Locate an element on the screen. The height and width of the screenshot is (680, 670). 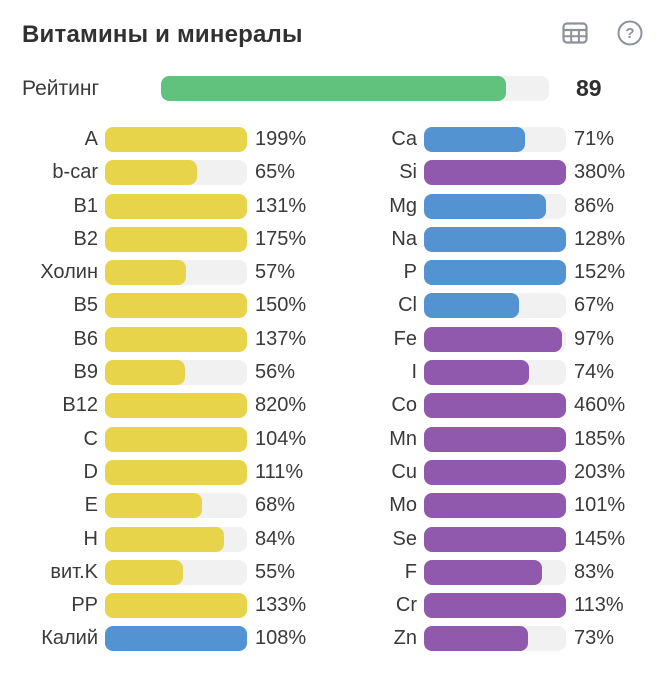
nutrient-label: B6 is located at coordinates (85, 338).